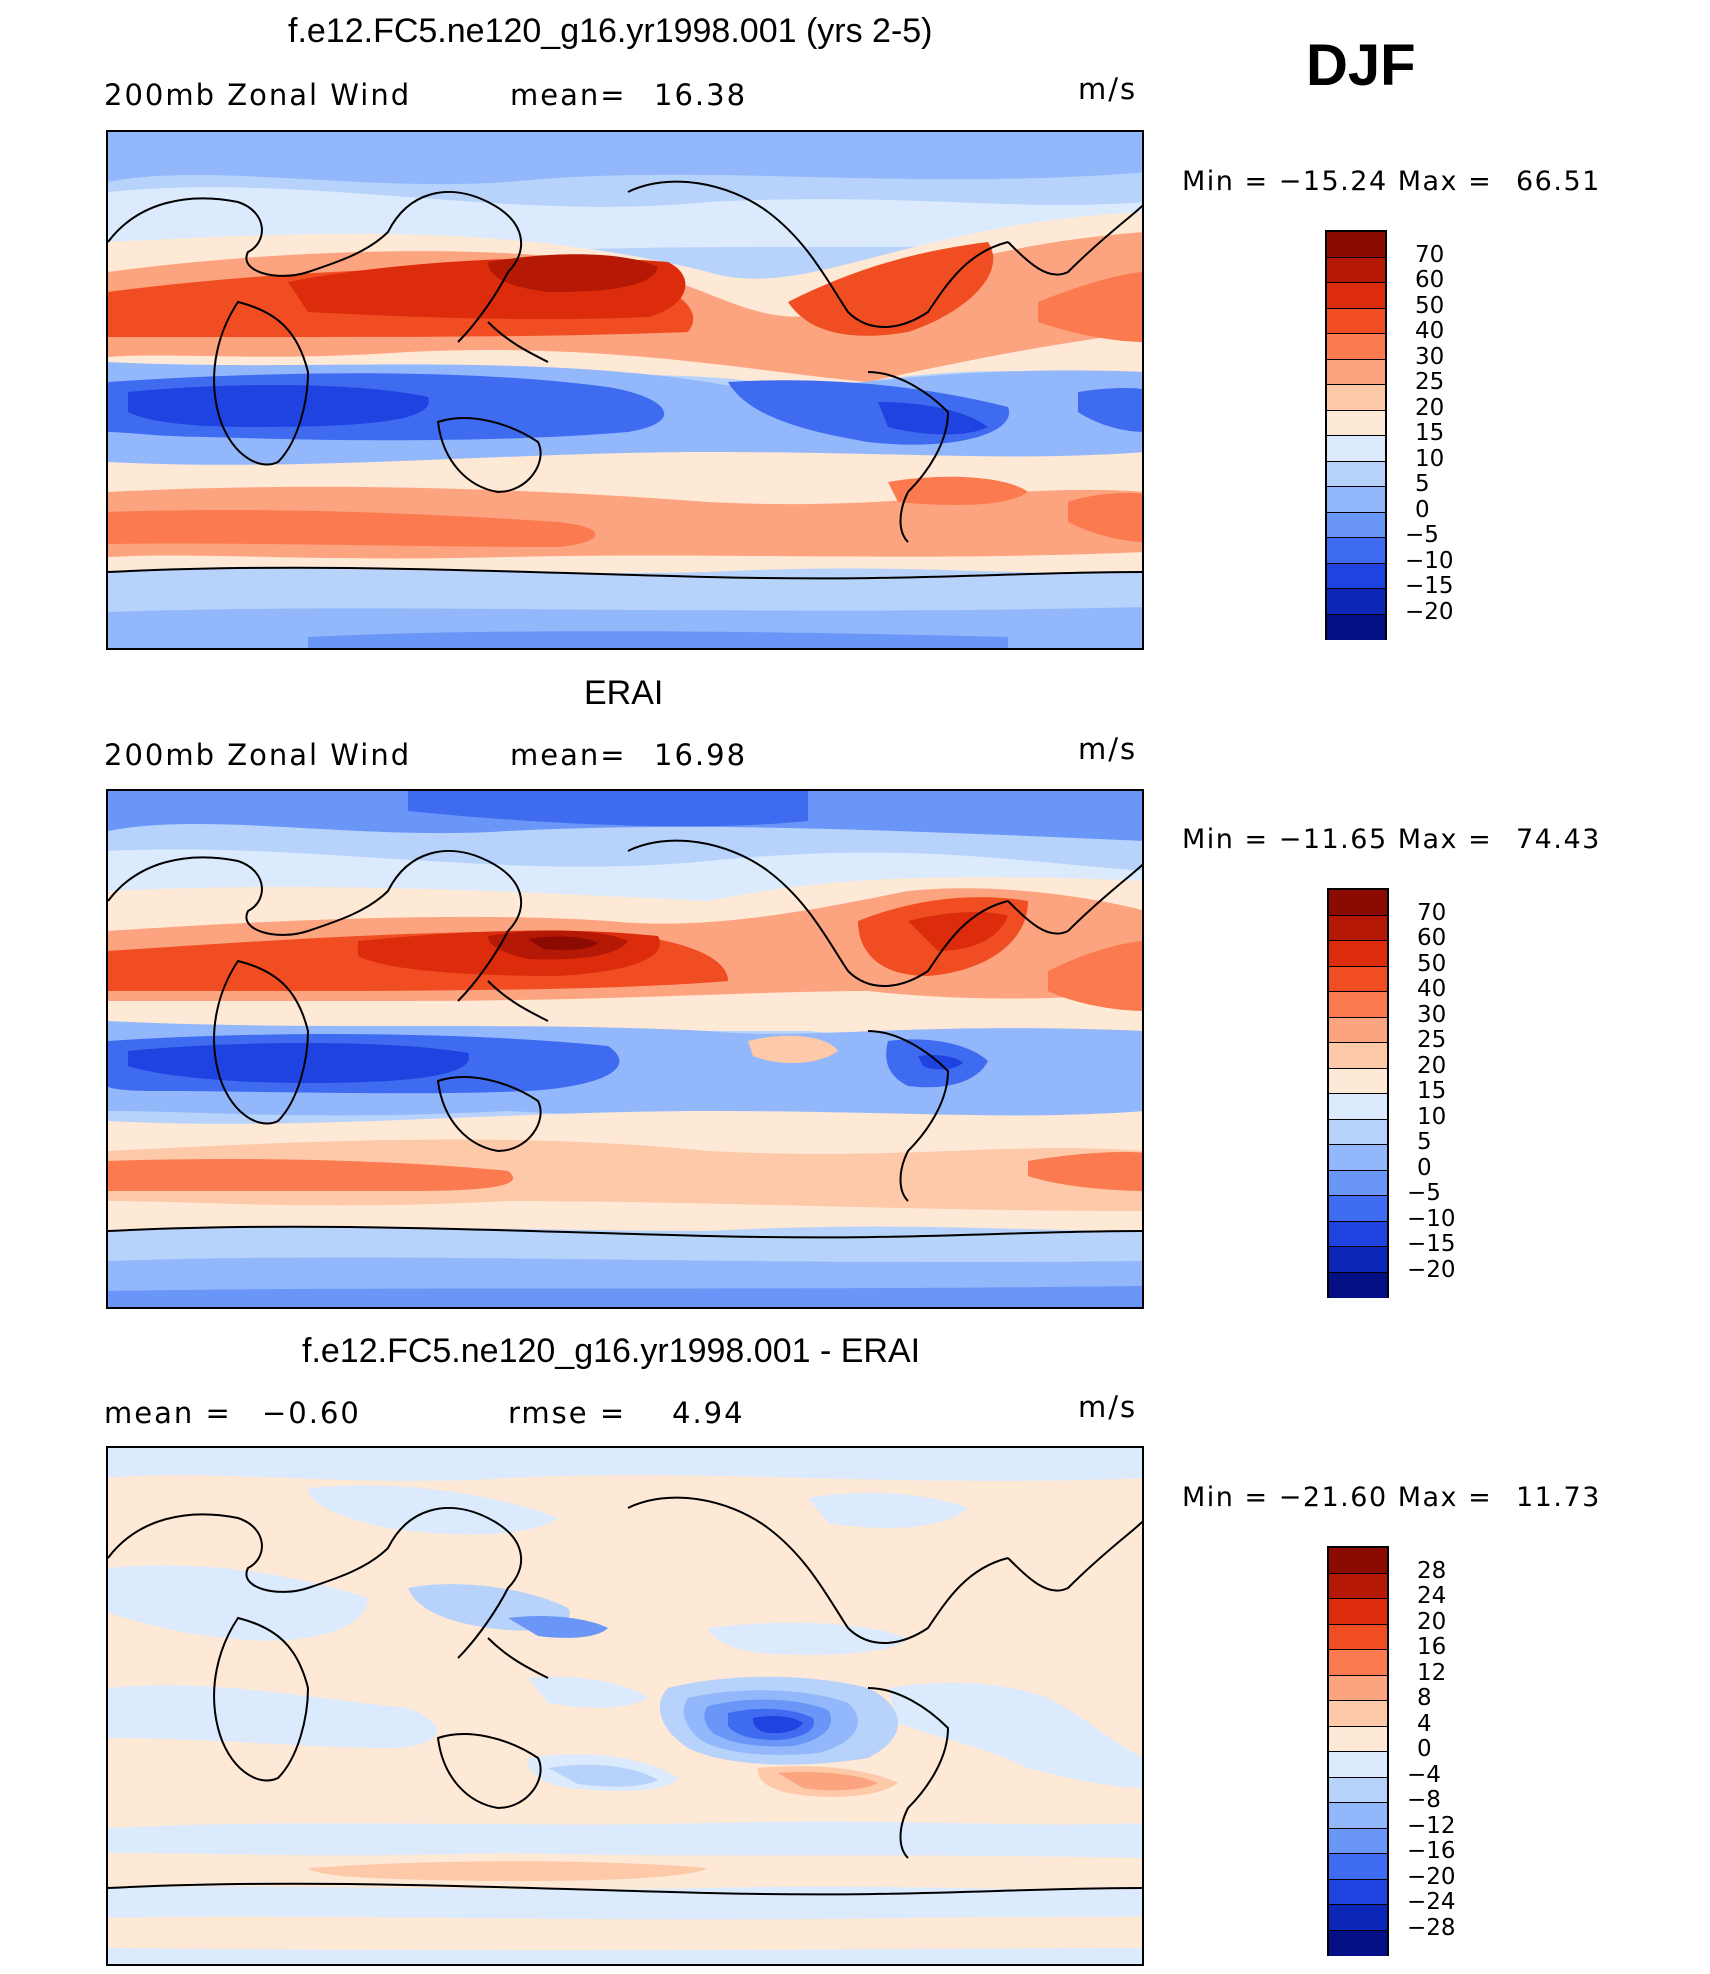 This screenshot has height=1974, width=1710. What do you see at coordinates (1431, 1927) in the screenshot?
I see `colorbar-tick-label: −28` at bounding box center [1431, 1927].